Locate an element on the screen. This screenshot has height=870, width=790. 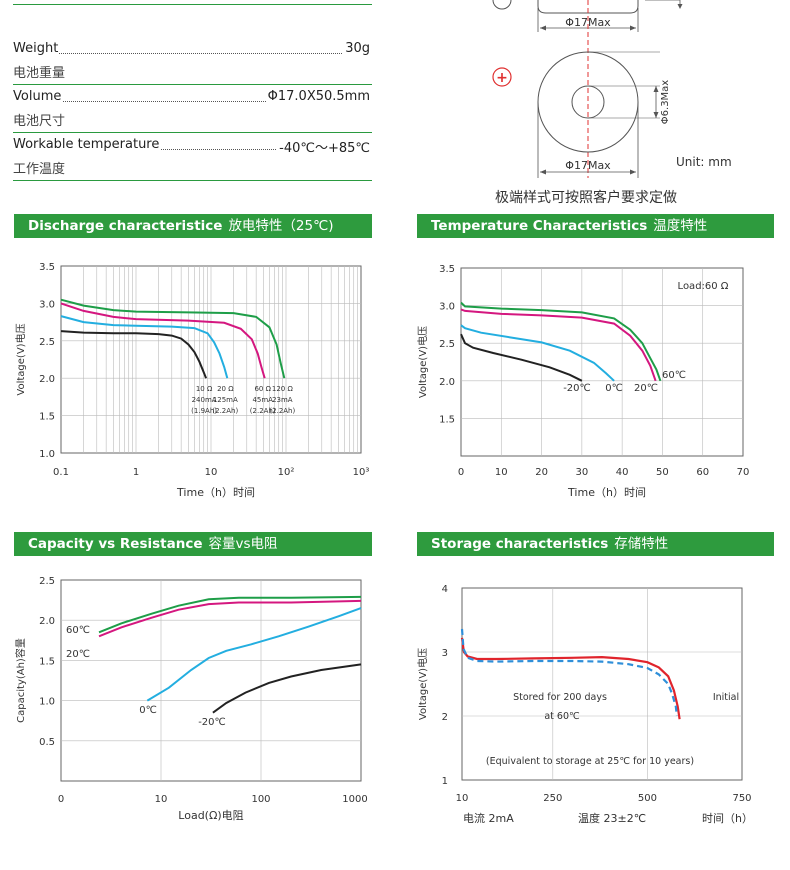
x-tick-label: 0.1 is located at coordinates (61, 472).